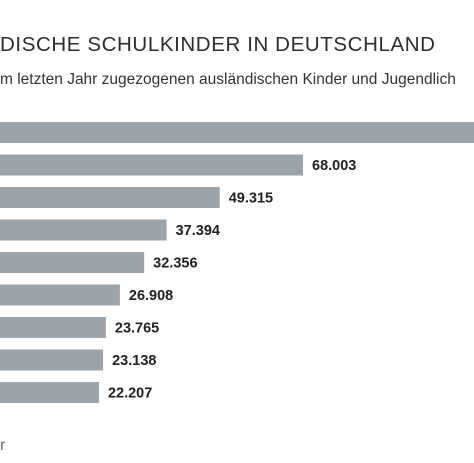  What do you see at coordinates (3, 445) in the screenshot?
I see `source-mark: r` at bounding box center [3, 445].